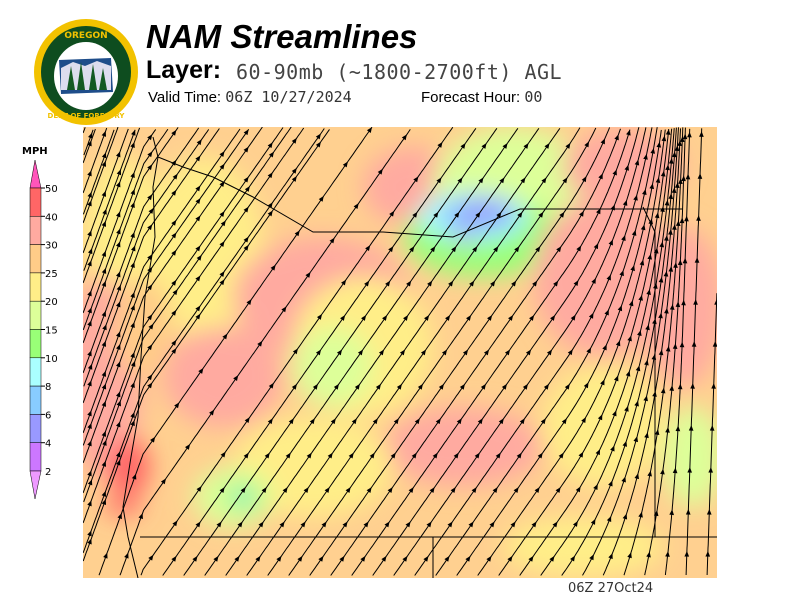 This screenshot has height=600, width=800. Describe the element at coordinates (51, 246) in the screenshot. I see `legend-tick-label: 30` at that location.